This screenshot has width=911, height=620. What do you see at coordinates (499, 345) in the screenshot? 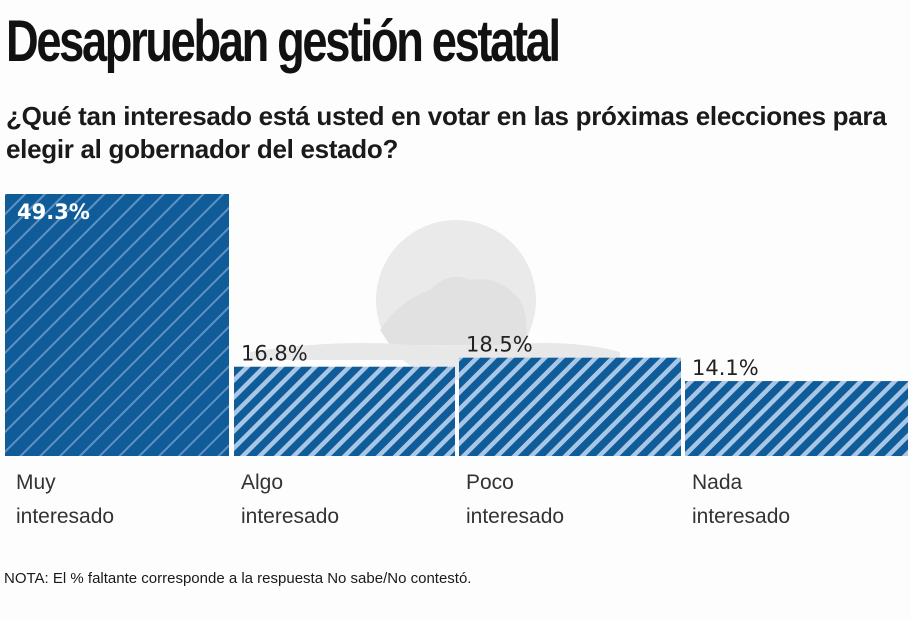
I see `data-label: 18.5%` at bounding box center [499, 345].